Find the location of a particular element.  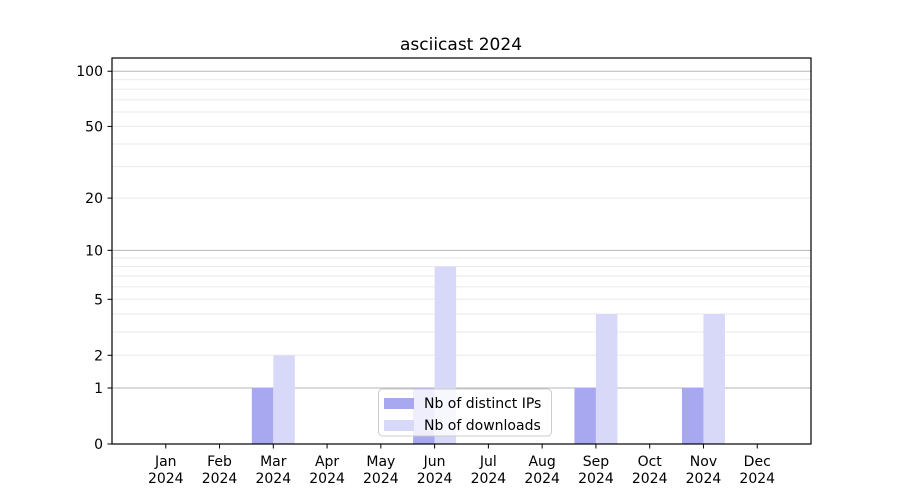

legend-box is located at coordinates (465, 412).